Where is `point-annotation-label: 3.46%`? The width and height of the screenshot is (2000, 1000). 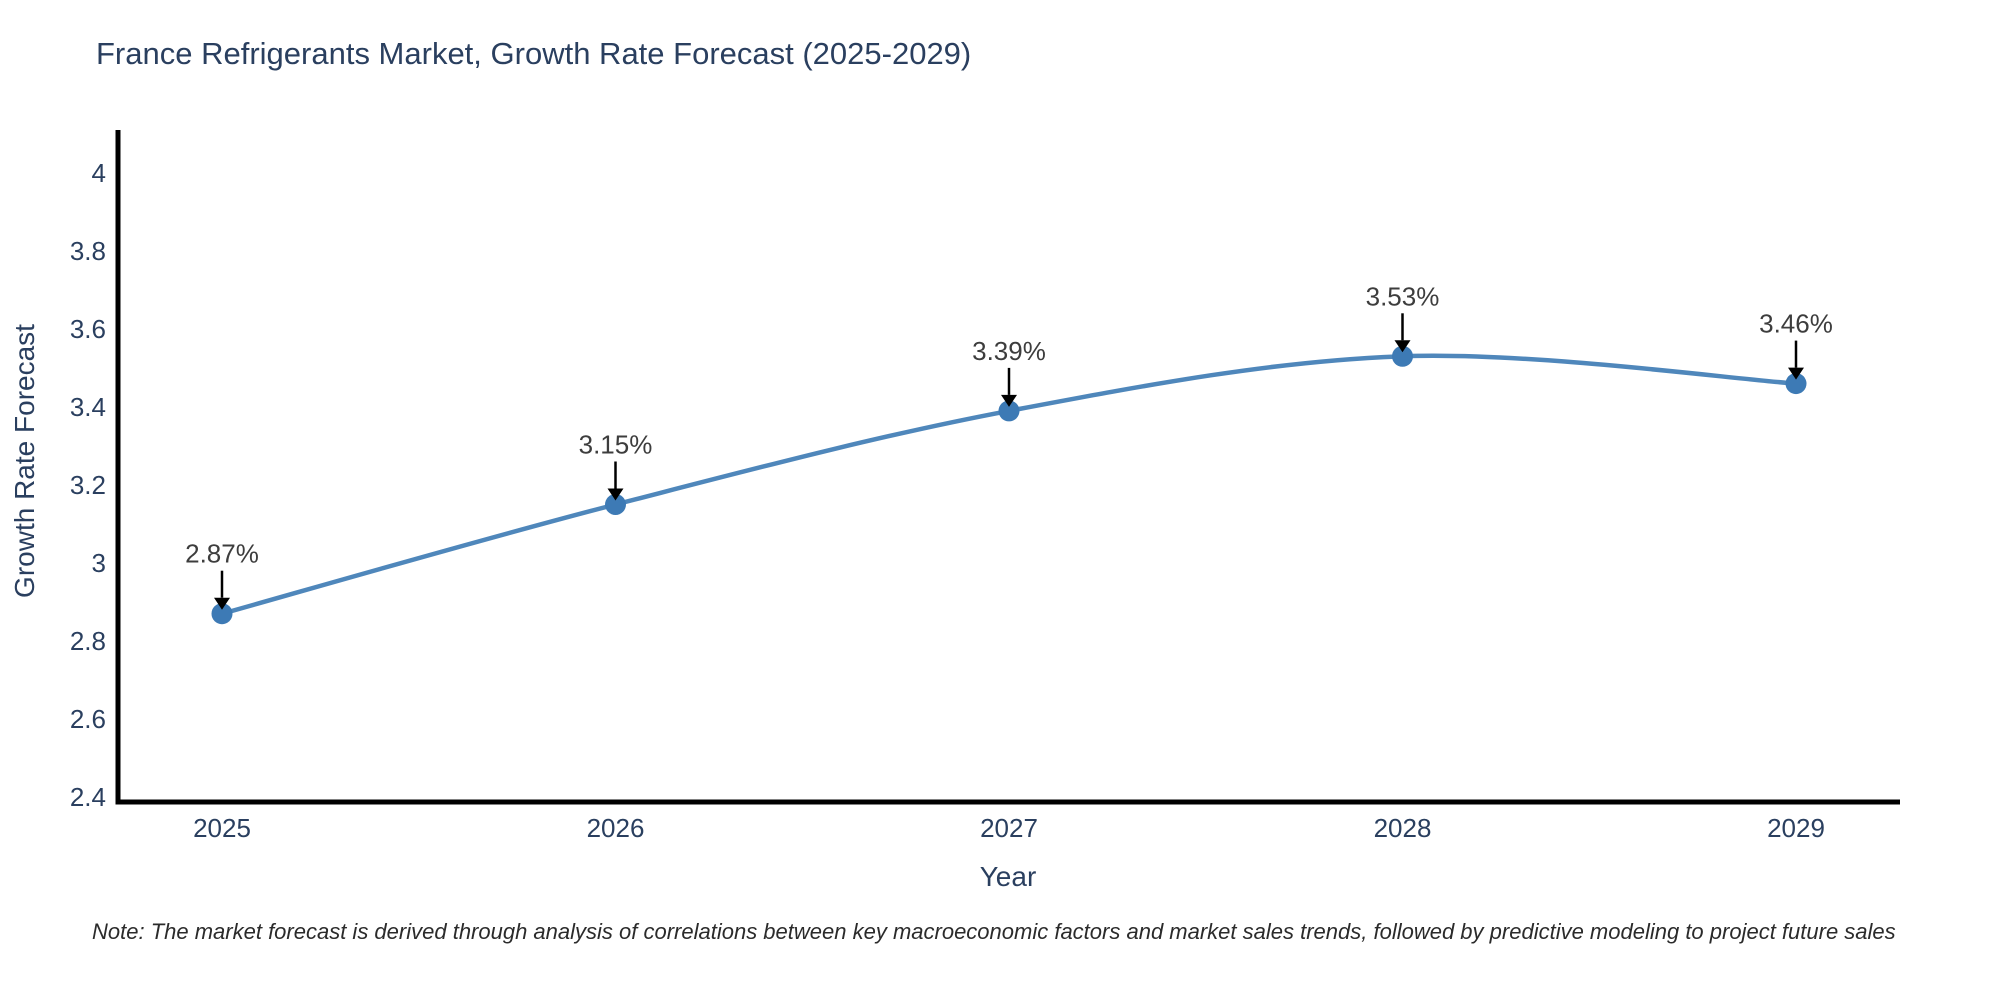 point-annotation-label: 3.46% is located at coordinates (1796, 324).